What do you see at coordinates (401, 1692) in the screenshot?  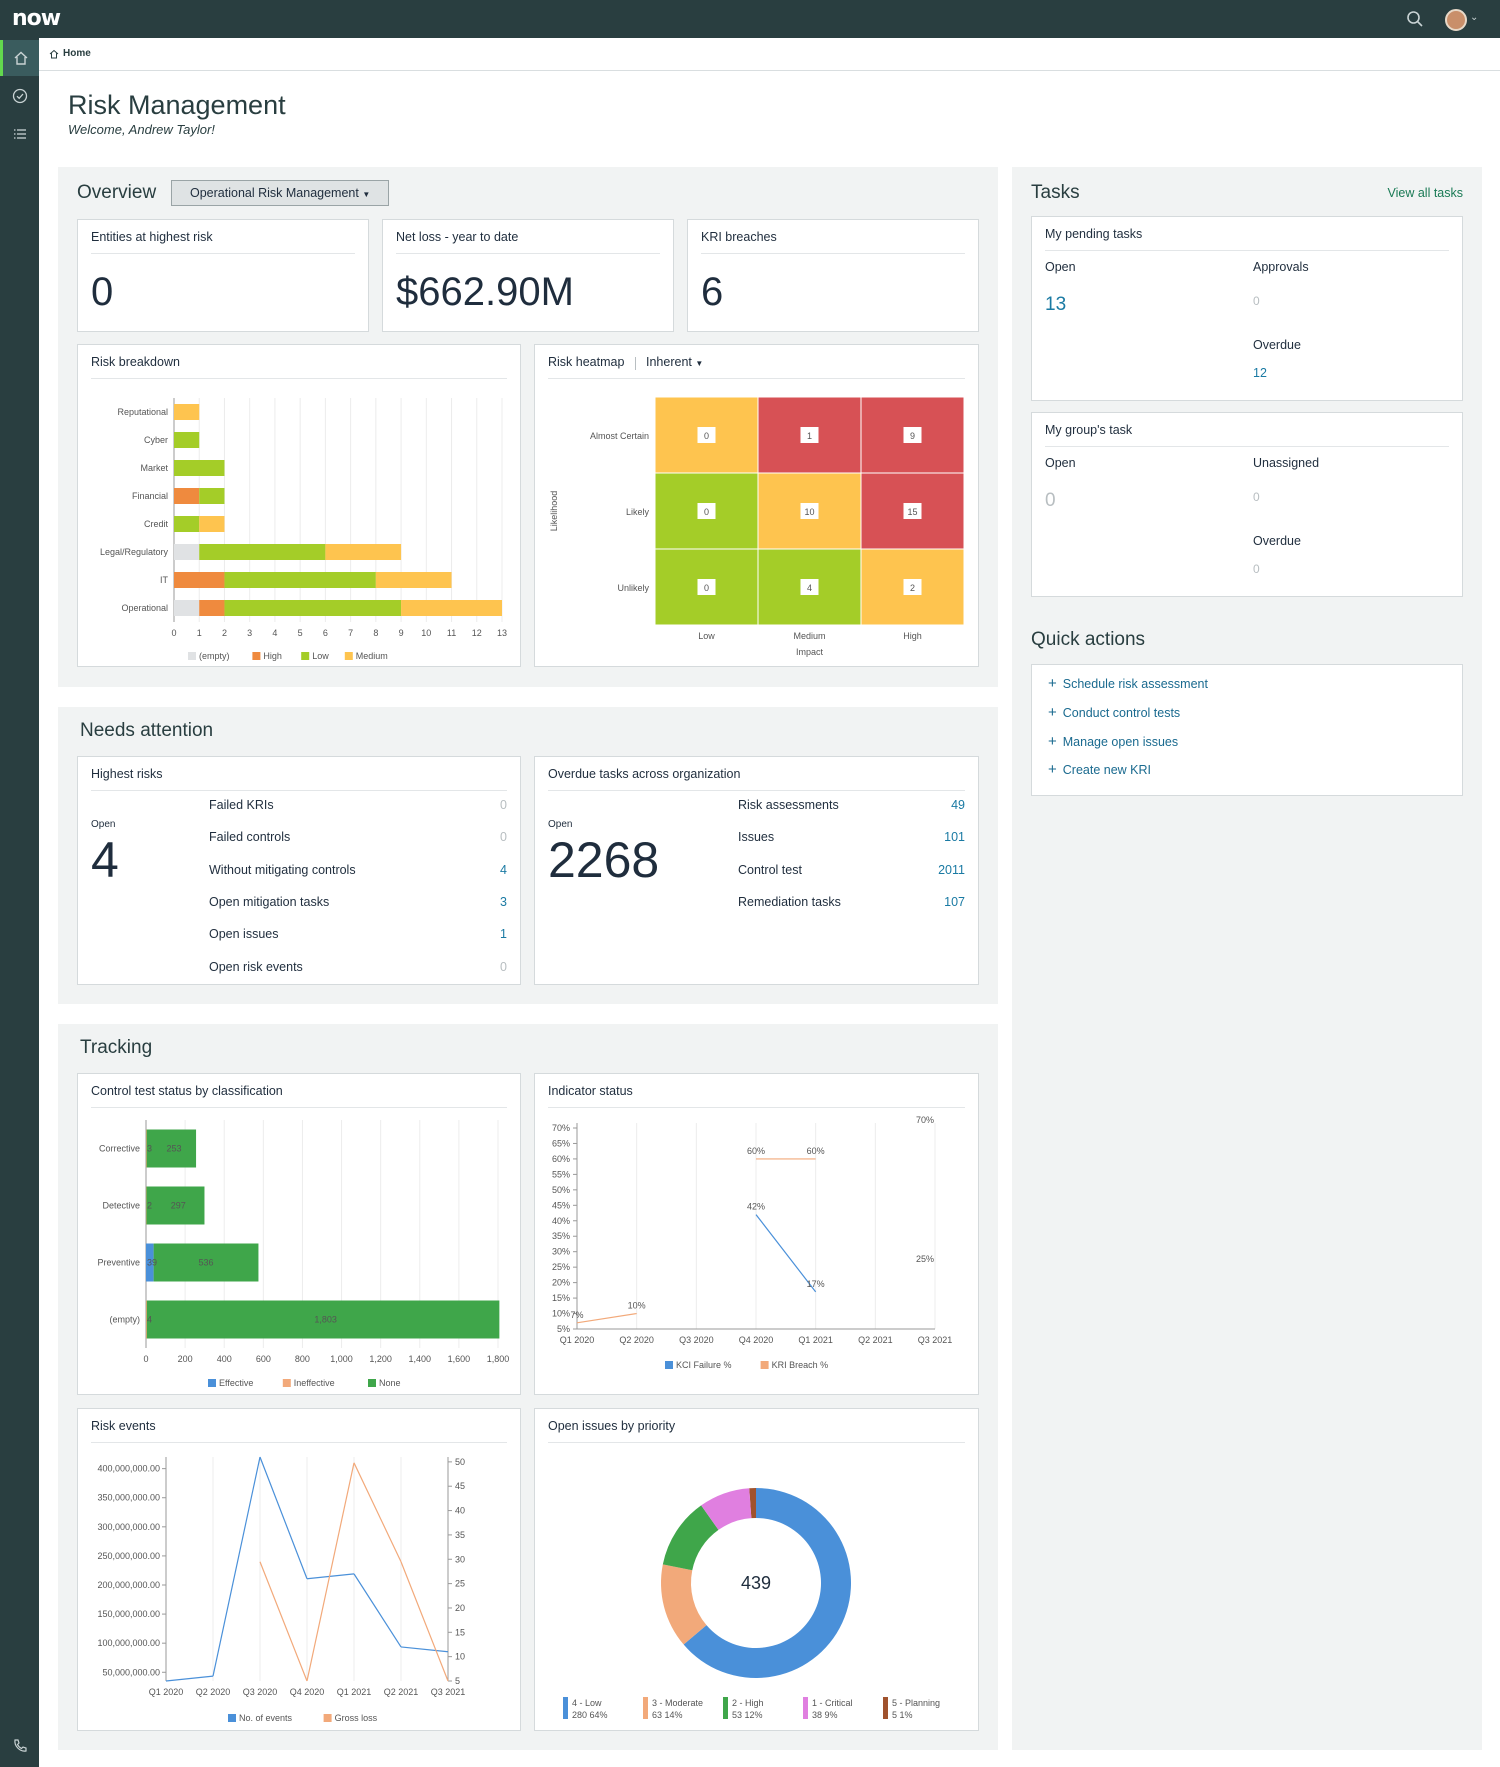 I see `x-tick-label: Q2 2021` at bounding box center [401, 1692].